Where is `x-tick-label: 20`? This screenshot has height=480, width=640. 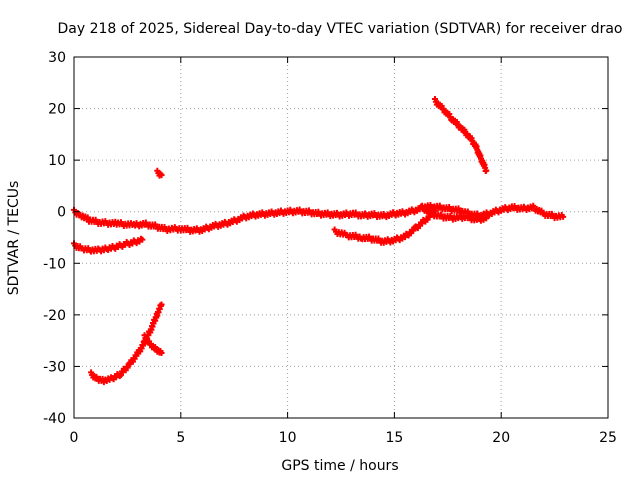 x-tick-label: 20 is located at coordinates (501, 438).